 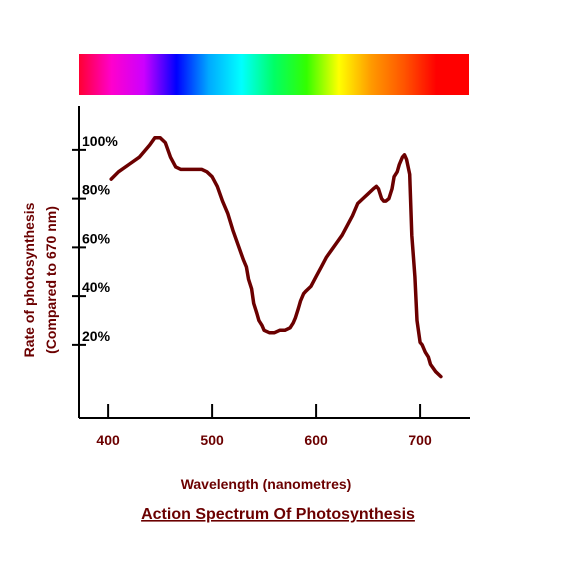 What do you see at coordinates (108, 440) in the screenshot?
I see `x-tick-label: 400` at bounding box center [108, 440].